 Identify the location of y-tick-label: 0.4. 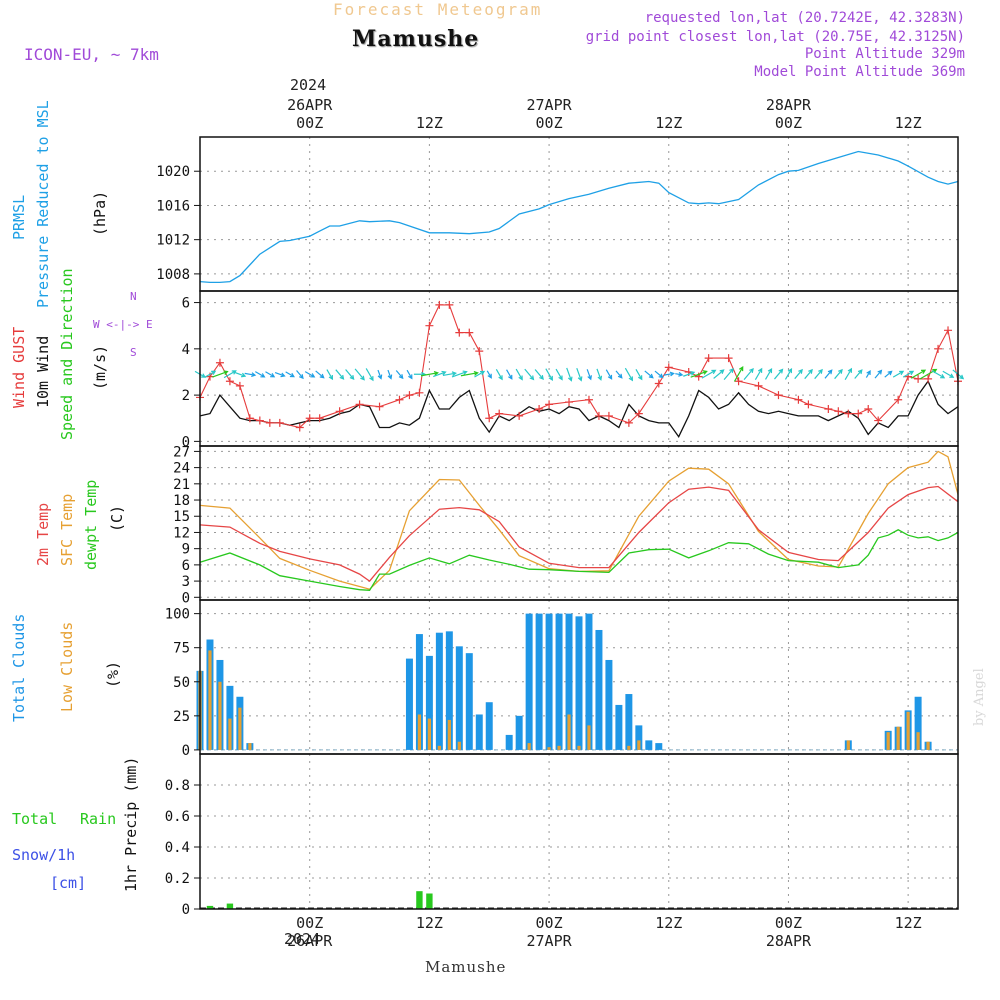
(177, 848).